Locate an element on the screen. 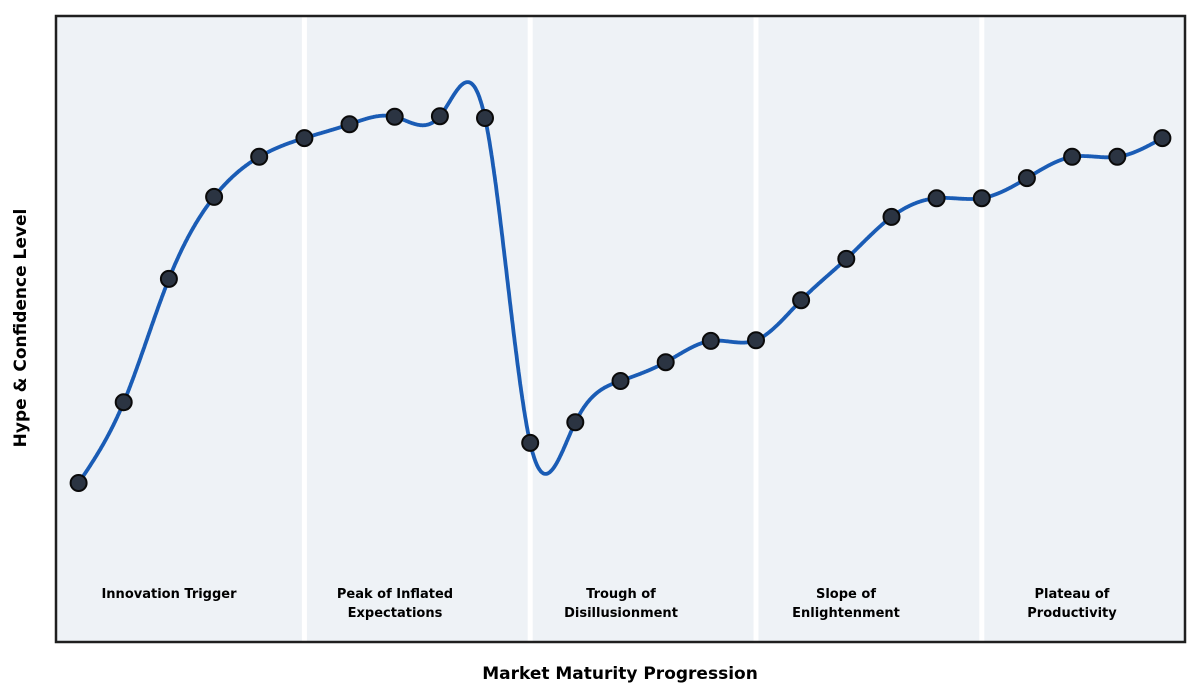 The image size is (1200, 700). phase-label-plateau-of-productivity: Plateau of Productivity is located at coordinates (1072, 604).